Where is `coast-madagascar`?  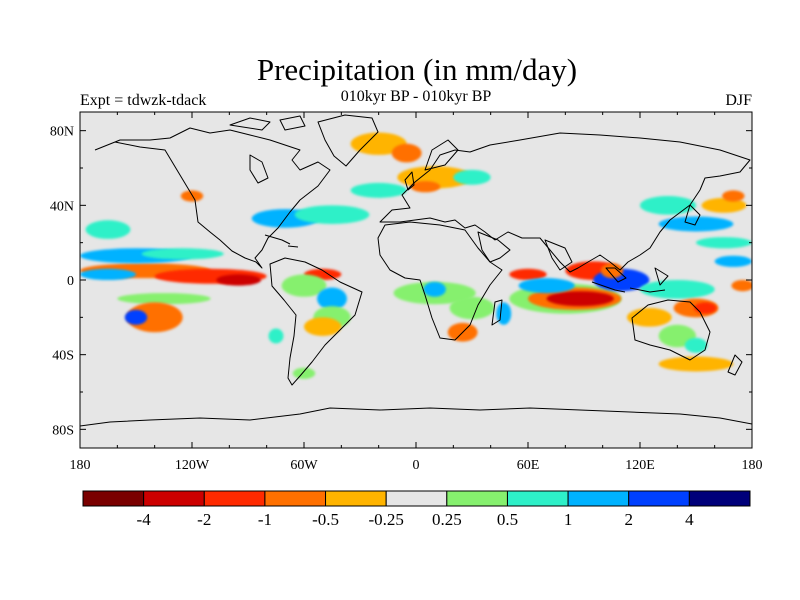
coast-madagascar is located at coordinates (497, 312).